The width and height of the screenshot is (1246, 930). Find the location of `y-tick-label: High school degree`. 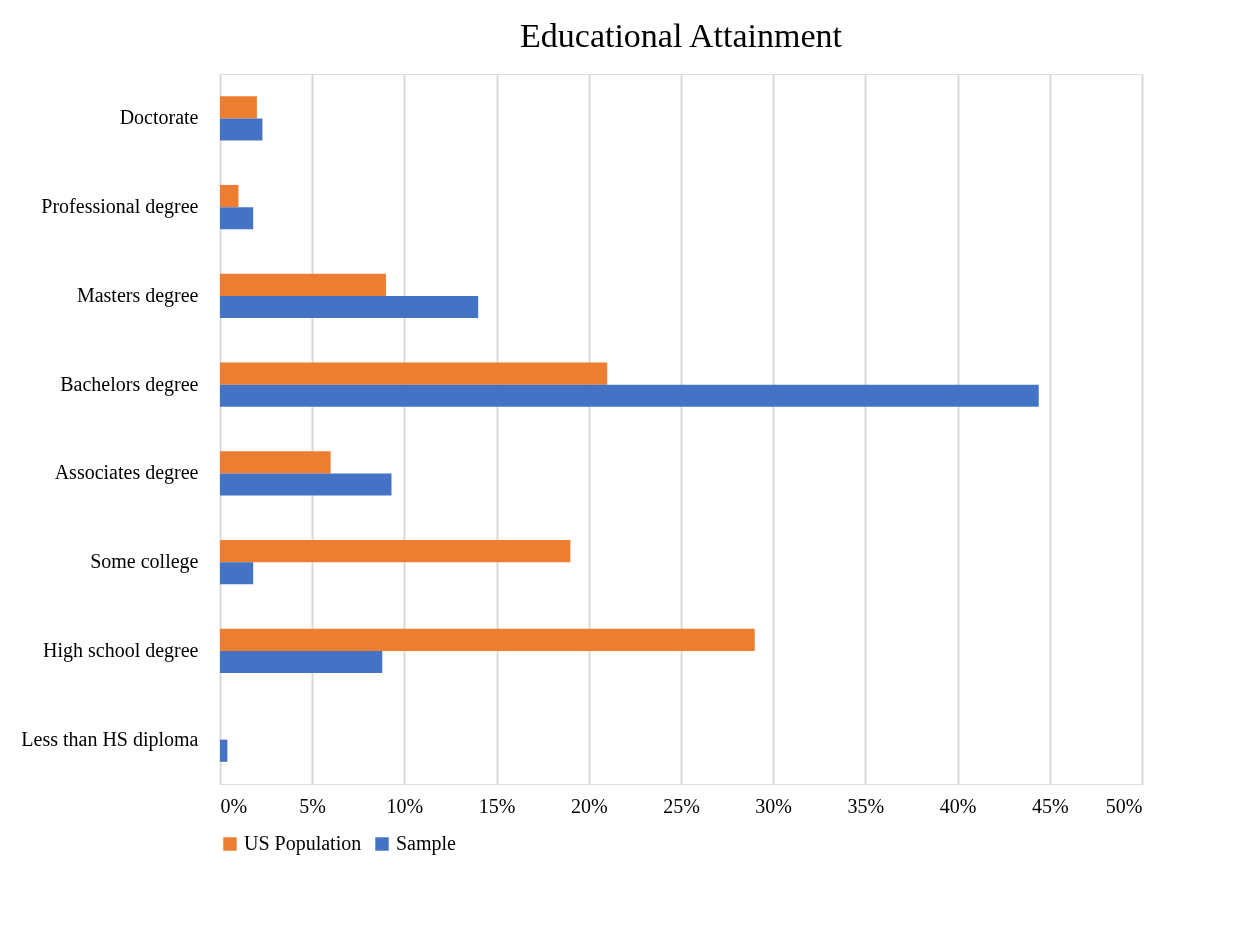

y-tick-label: High school degree is located at coordinates (120, 650).